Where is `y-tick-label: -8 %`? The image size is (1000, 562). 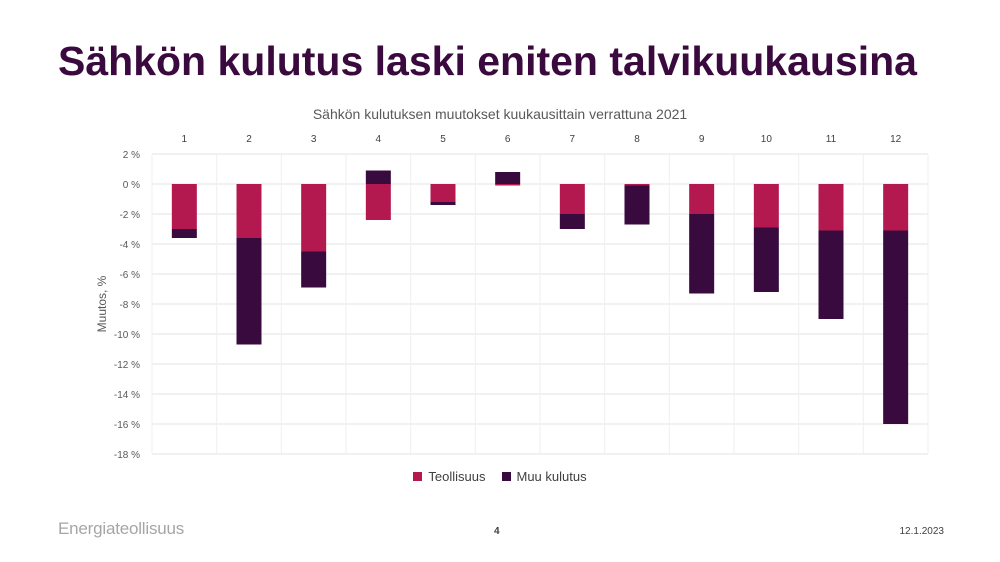 y-tick-label: -8 % is located at coordinates (129, 305).